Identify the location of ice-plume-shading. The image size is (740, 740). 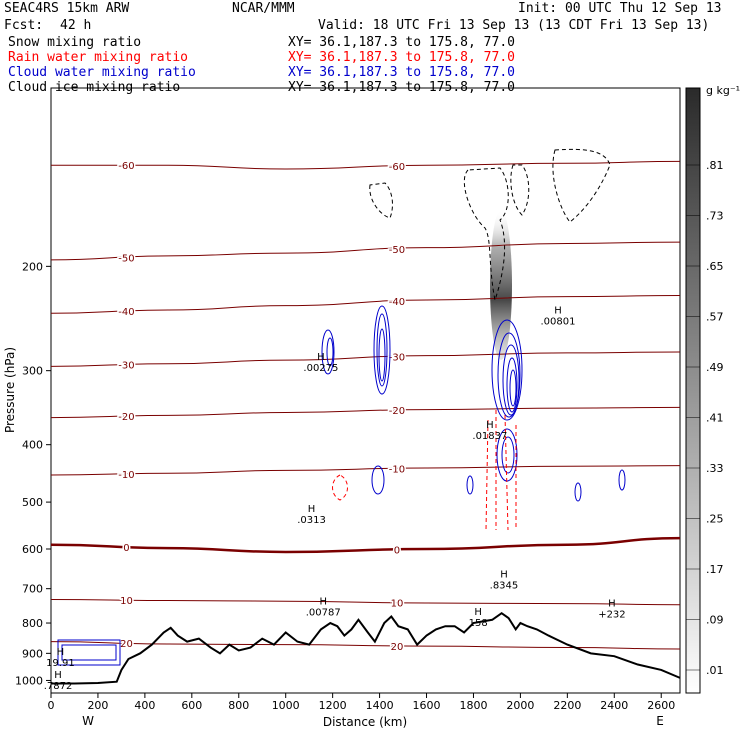
(501, 285).